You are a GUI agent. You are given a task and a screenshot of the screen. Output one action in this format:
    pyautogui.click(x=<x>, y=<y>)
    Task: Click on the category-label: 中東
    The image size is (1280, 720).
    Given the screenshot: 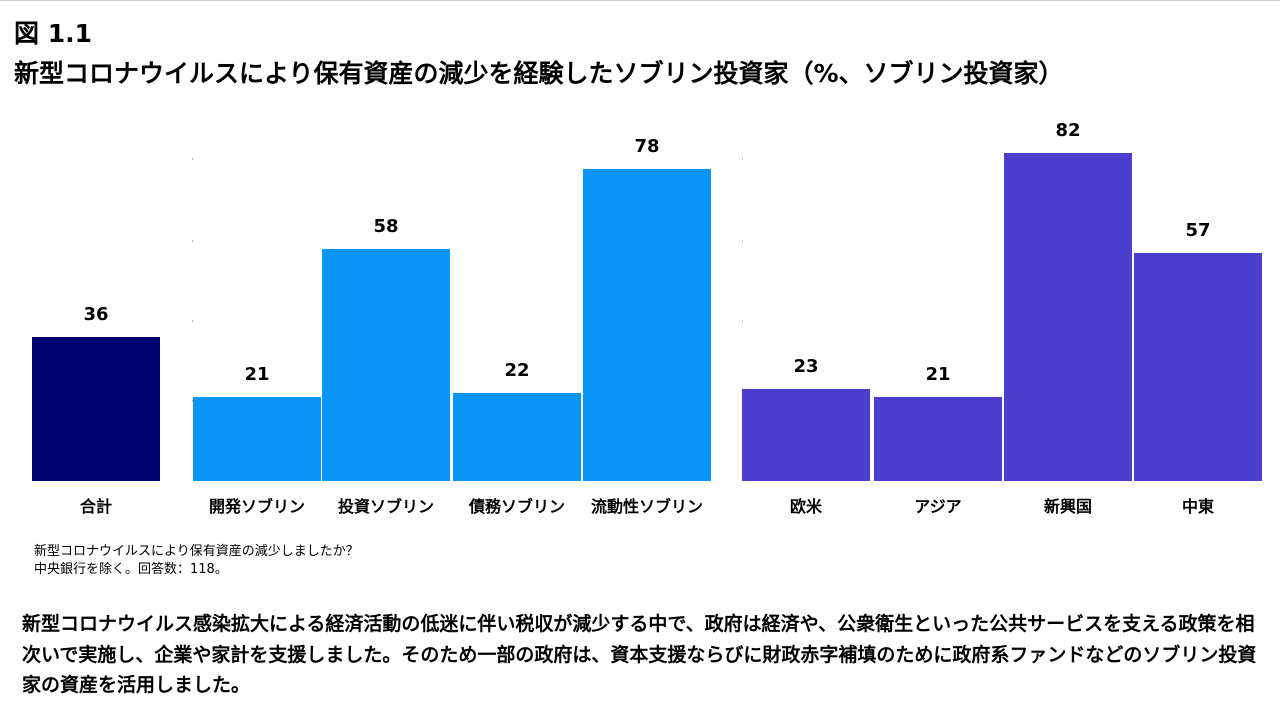 What is the action you would take?
    pyautogui.click(x=1198, y=506)
    